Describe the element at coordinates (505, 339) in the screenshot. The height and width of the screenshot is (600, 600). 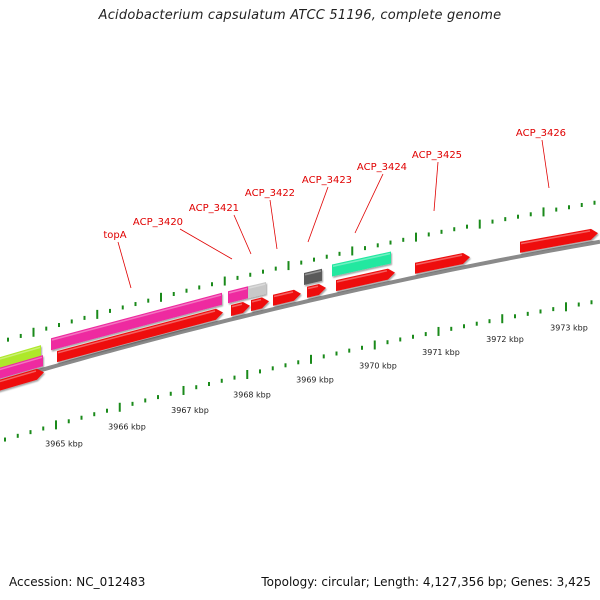
I see `scale-tick-label: 3972 kbp` at that location.